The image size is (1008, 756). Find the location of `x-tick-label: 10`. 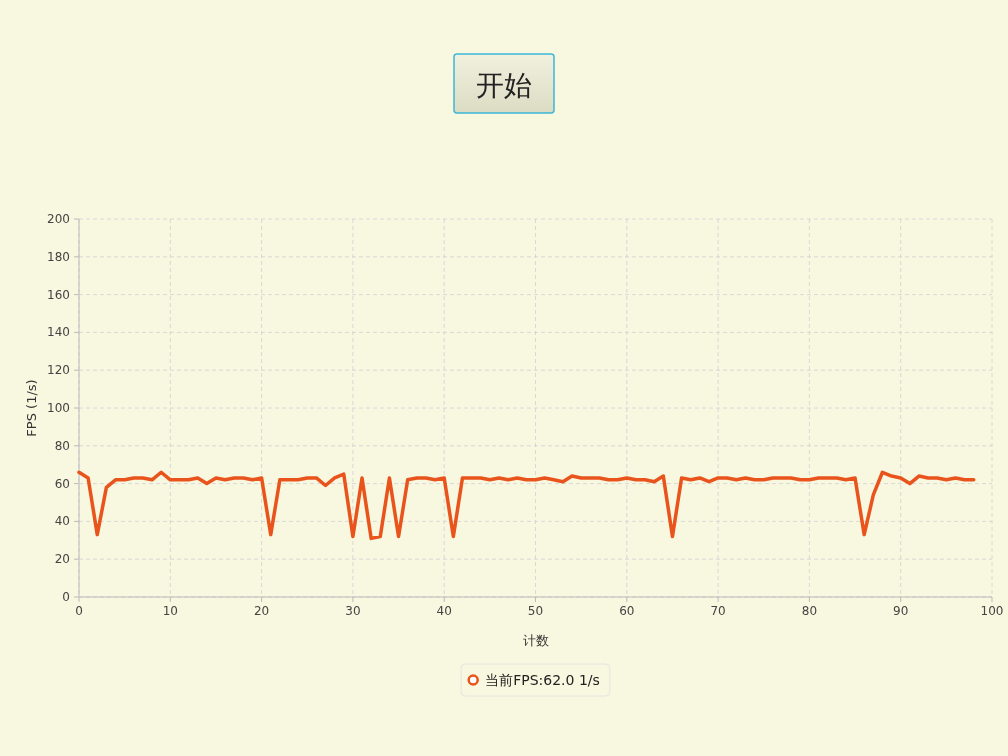

x-tick-label: 10 is located at coordinates (170, 611).